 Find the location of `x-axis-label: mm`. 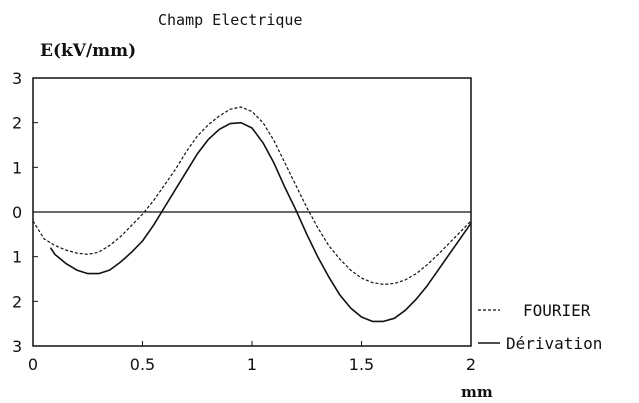

x-axis-label: mm is located at coordinates (477, 392).